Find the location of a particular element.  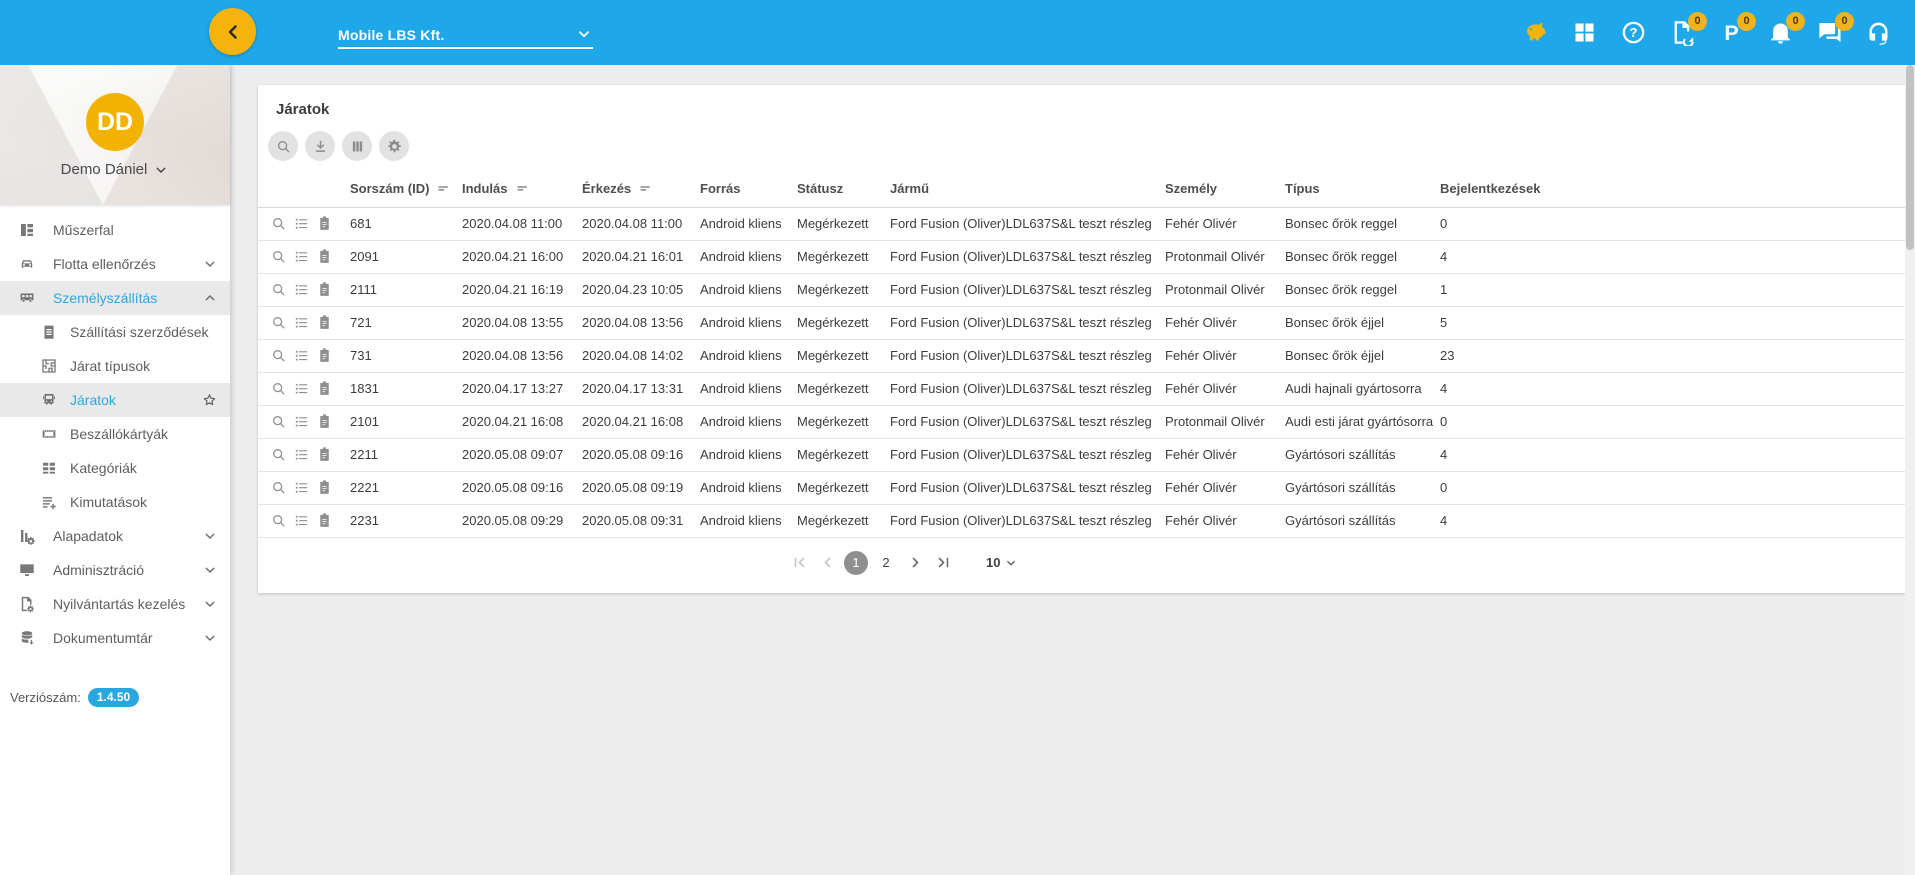

sidebar-item-szállítási-szerződések: Szállítási szerződések is located at coordinates (115, 332).